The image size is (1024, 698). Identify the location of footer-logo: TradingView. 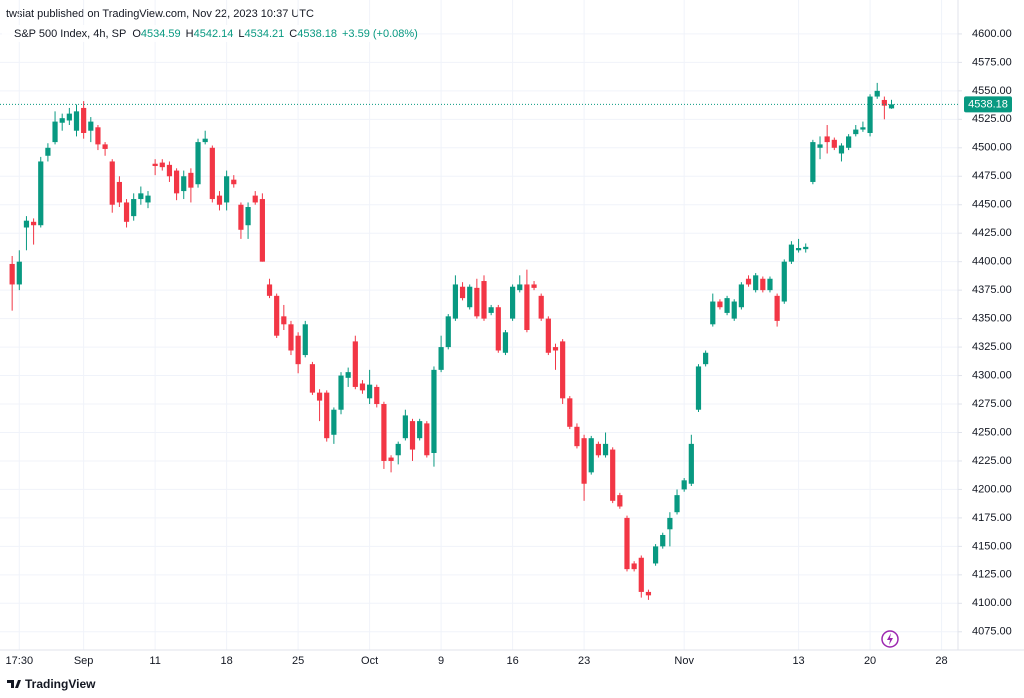
(51, 684).